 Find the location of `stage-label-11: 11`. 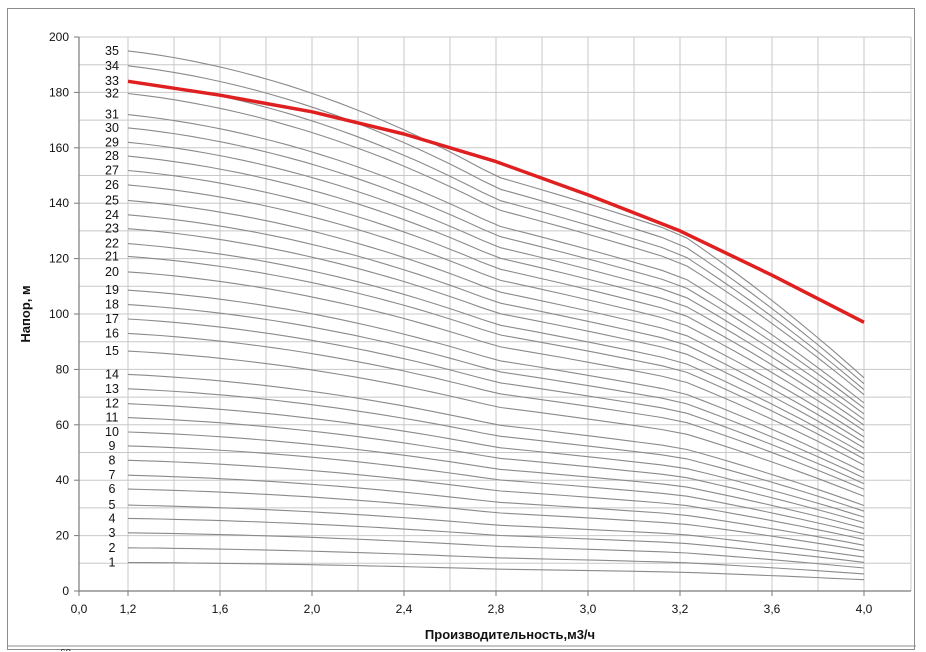

stage-label-11: 11 is located at coordinates (112, 418).